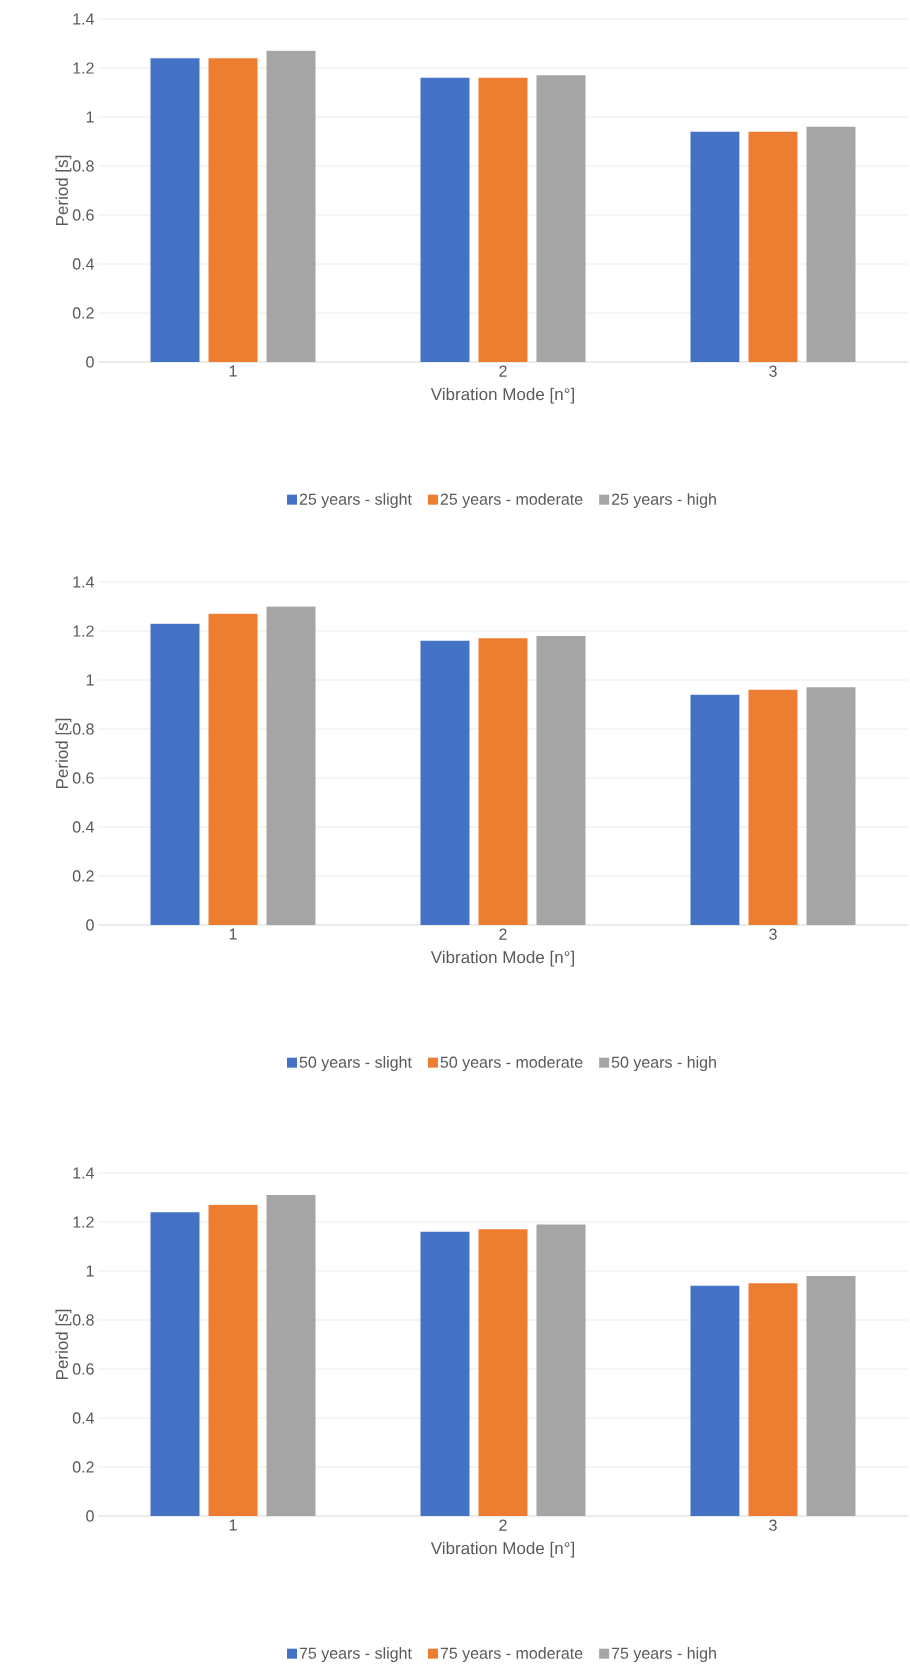  What do you see at coordinates (355, 1064) in the screenshot?
I see `legend-label: 50 years - slight` at bounding box center [355, 1064].